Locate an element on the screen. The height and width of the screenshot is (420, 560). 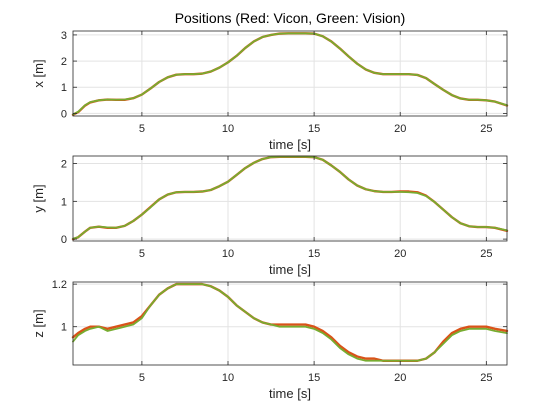
y-tick-label: 1.2 is located at coordinates (59, 285).